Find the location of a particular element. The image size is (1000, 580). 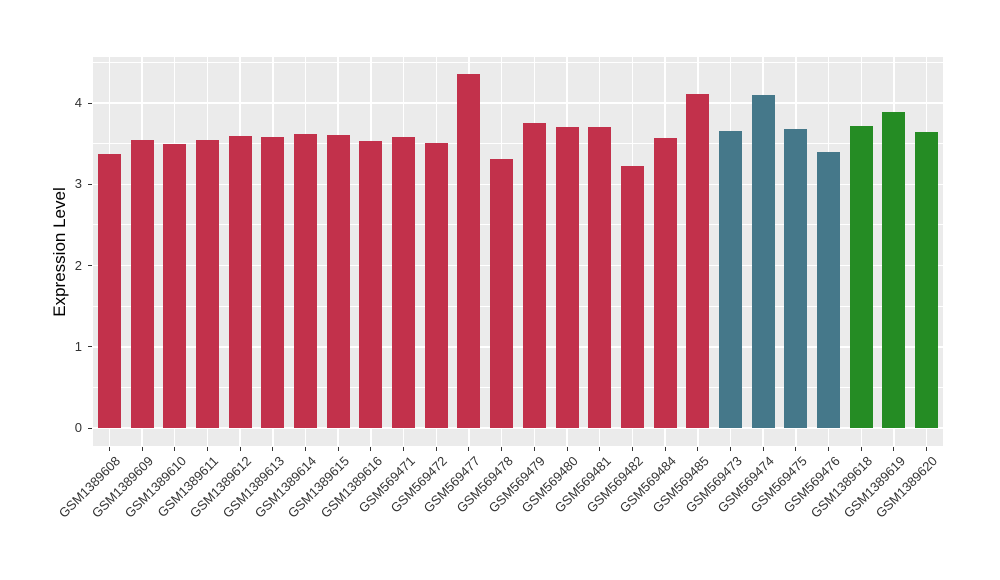

y-tick-label: 3 is located at coordinates (78, 184).